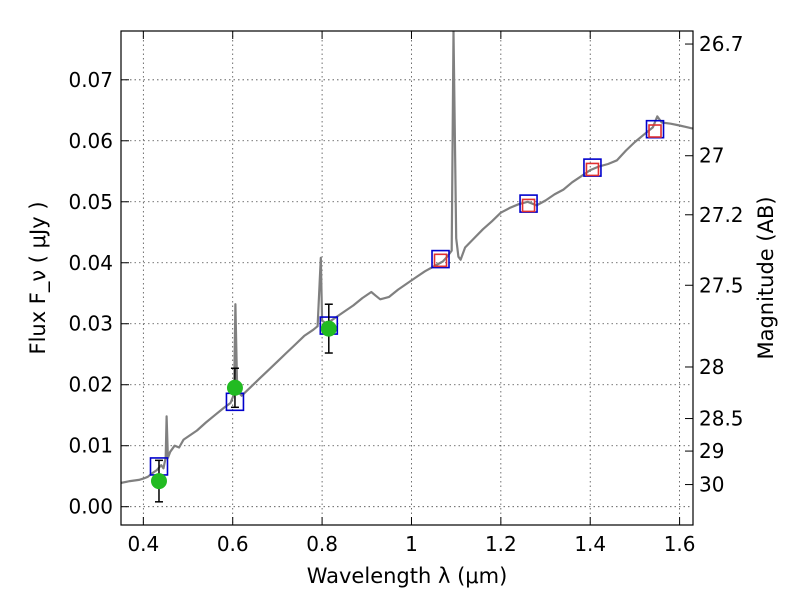 The width and height of the screenshot is (800, 600). What do you see at coordinates (90, 507) in the screenshot?
I see `y-tick-label: 0.00` at bounding box center [90, 507].